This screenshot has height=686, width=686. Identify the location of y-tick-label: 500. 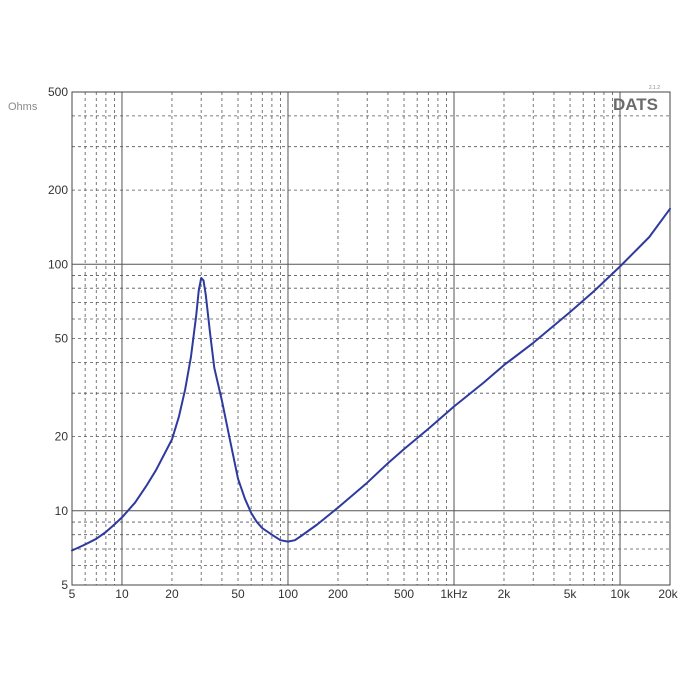
(58, 92).